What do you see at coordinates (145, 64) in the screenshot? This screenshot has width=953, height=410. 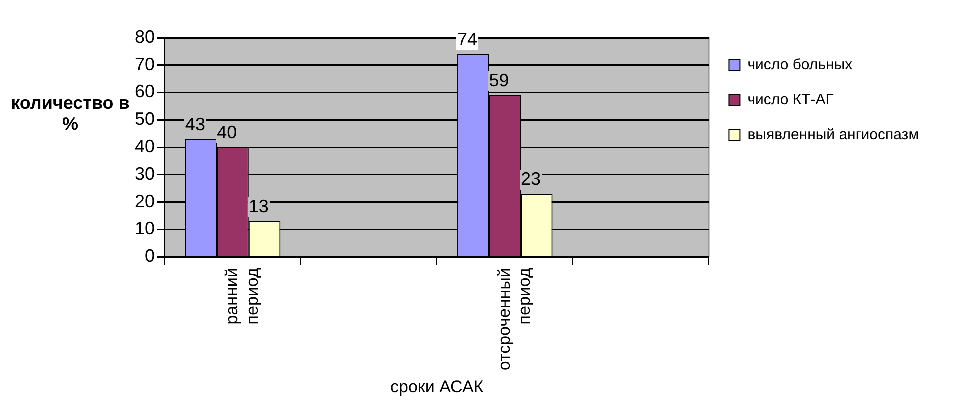 I see `y-tick-label: 70` at bounding box center [145, 64].